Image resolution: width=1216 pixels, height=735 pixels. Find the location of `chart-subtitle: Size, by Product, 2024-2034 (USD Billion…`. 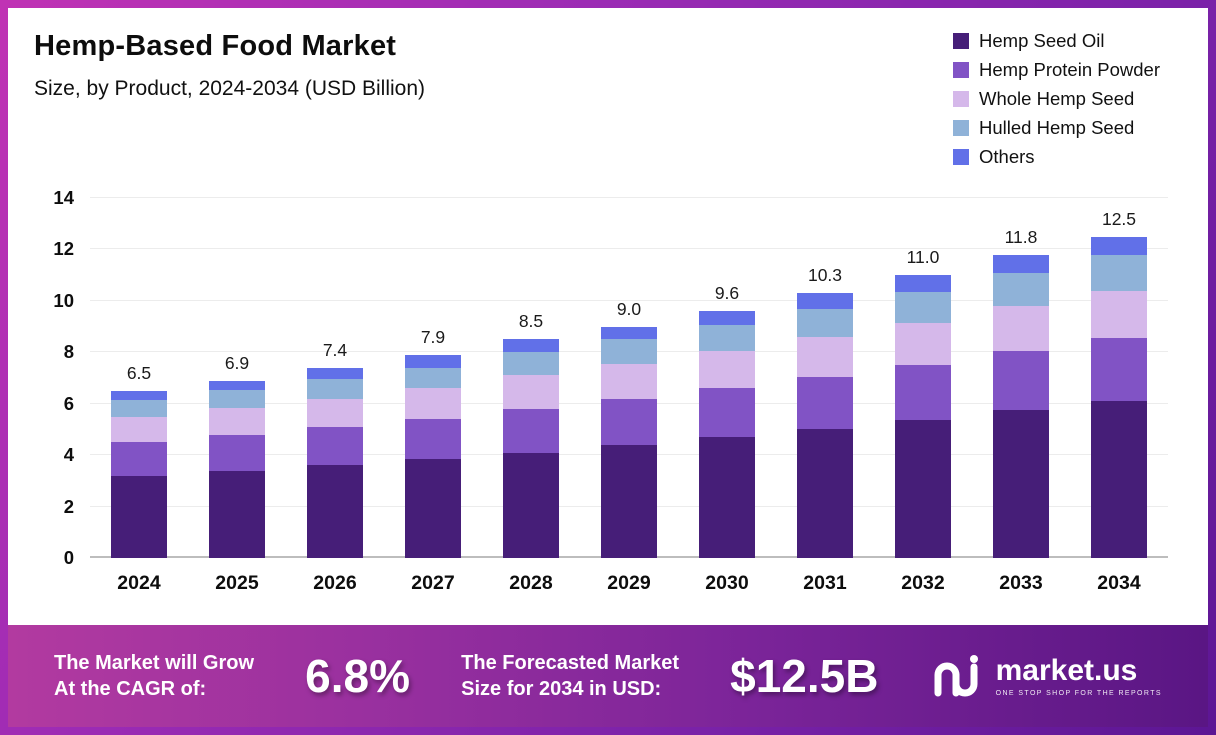

chart-subtitle: Size, by Product, 2024-2034 (USD Billion… is located at coordinates (230, 88).